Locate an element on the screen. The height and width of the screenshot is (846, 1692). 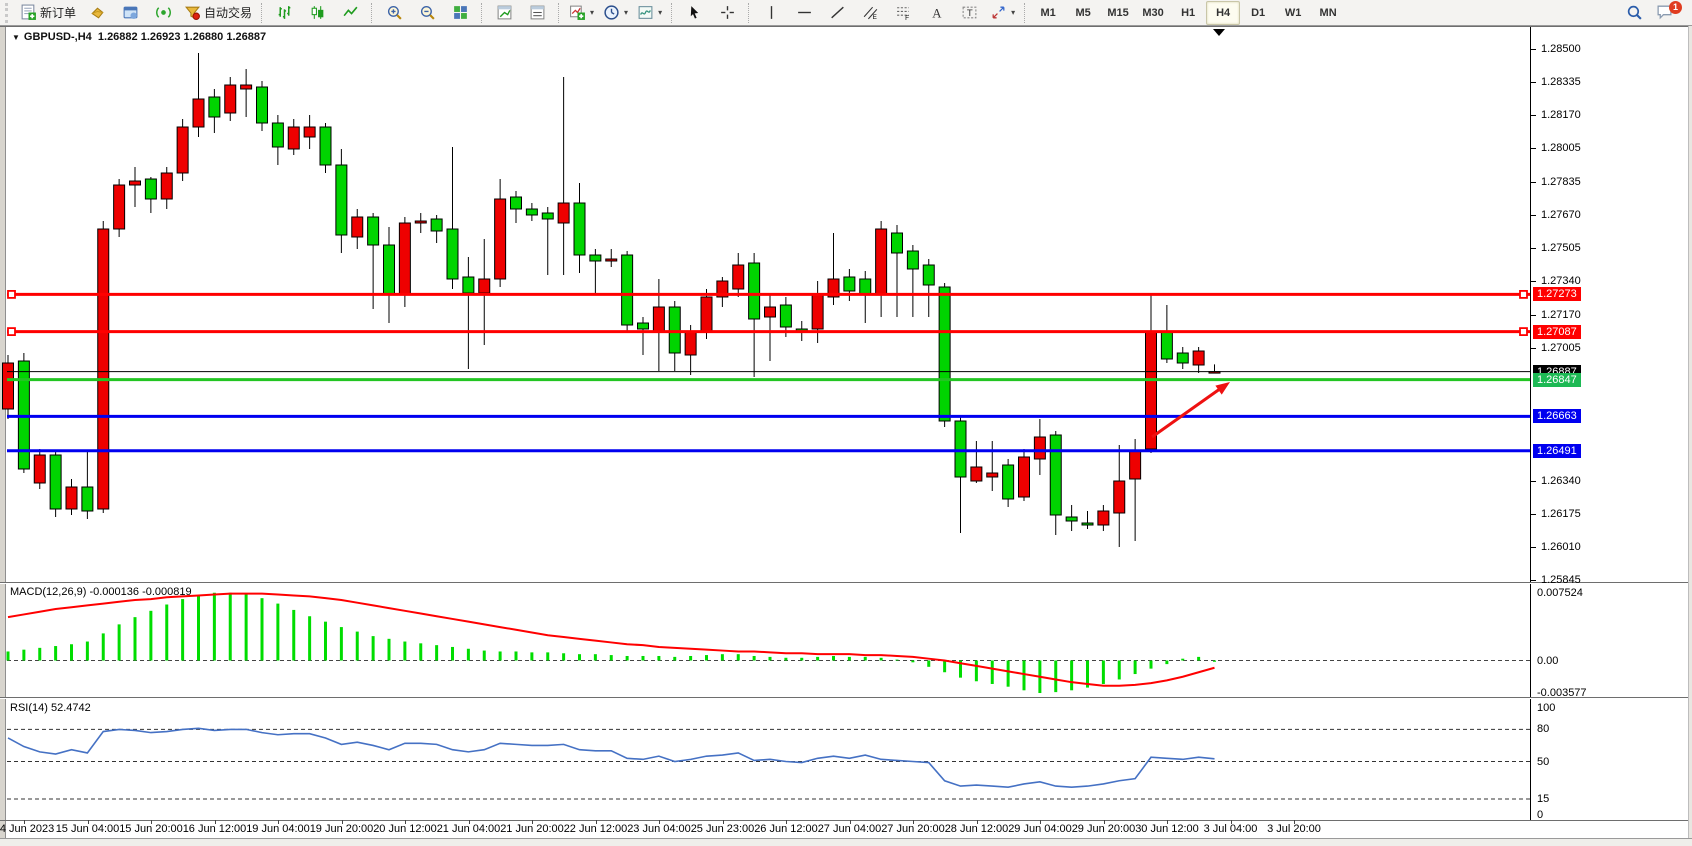
indicator-list-icon is located at coordinates (537, 12).